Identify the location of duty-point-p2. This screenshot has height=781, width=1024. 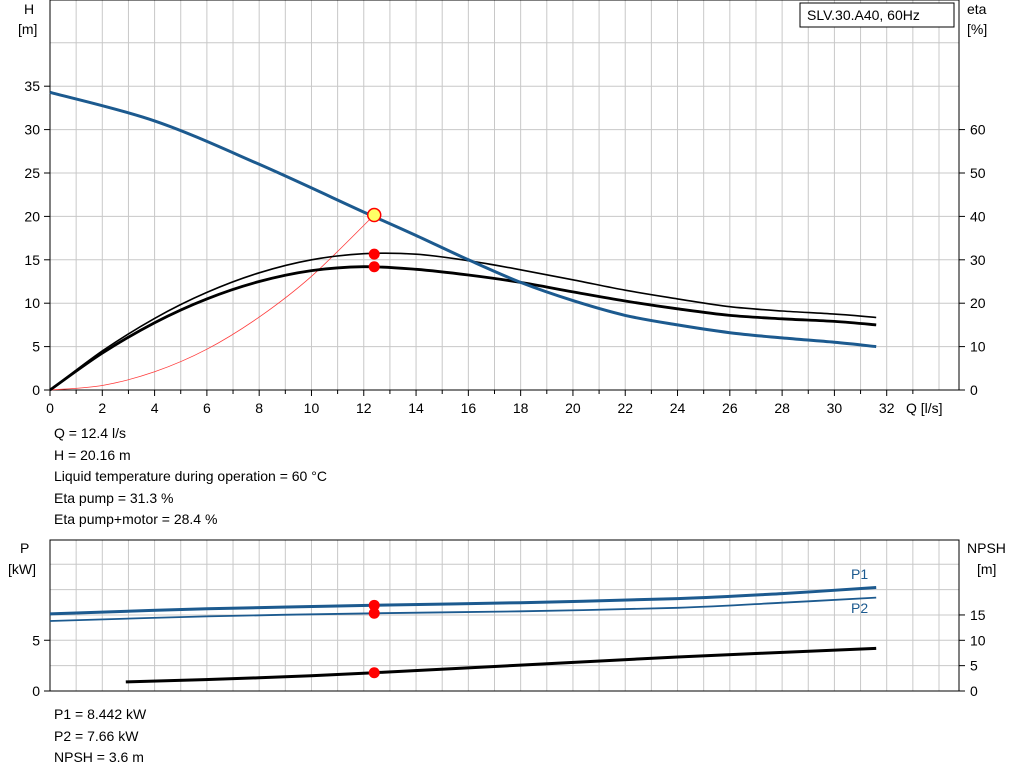
(374, 613).